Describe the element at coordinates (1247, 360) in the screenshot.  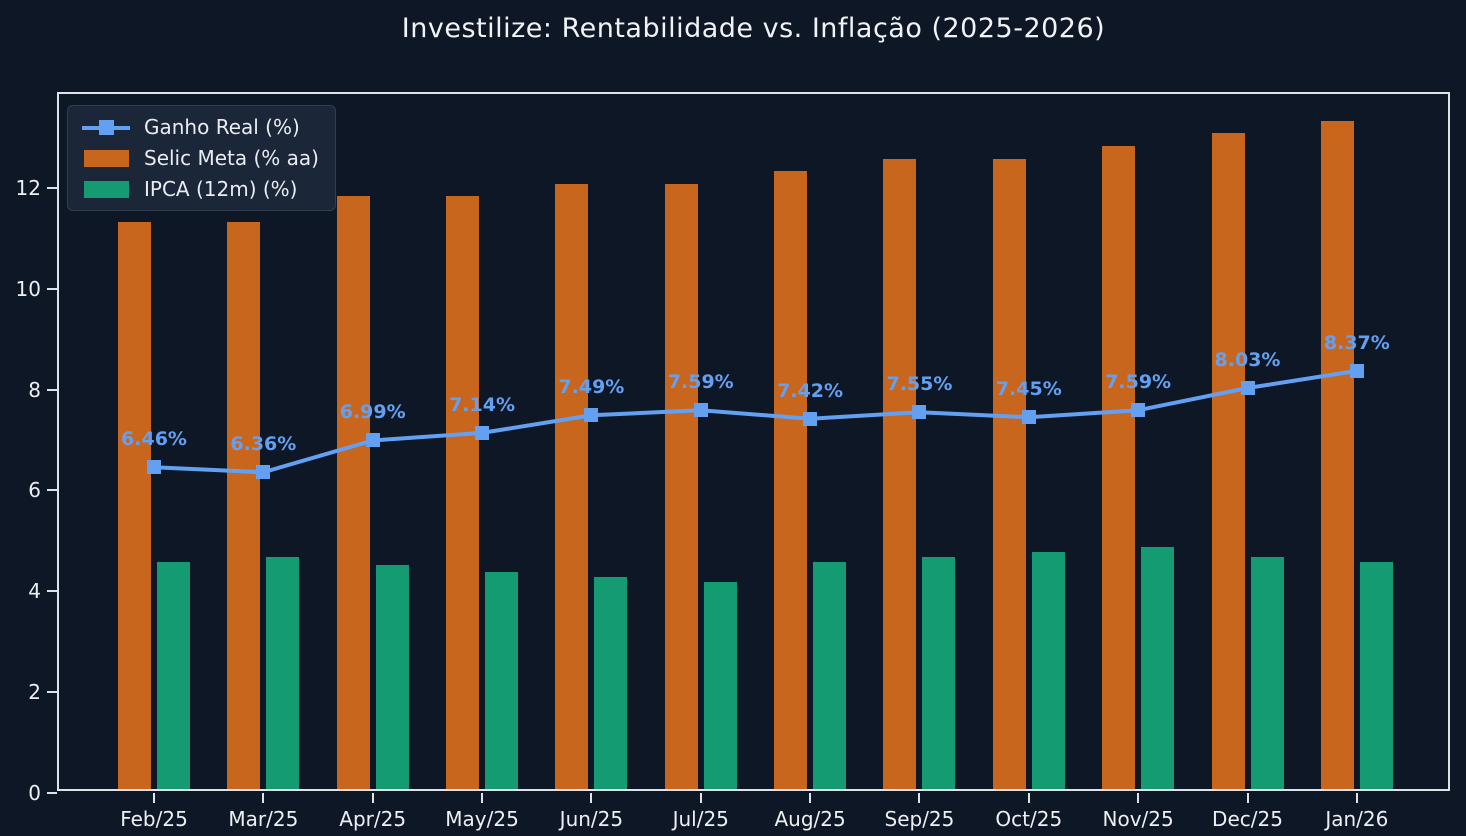
I see `point-value-label: 8.03%` at that location.